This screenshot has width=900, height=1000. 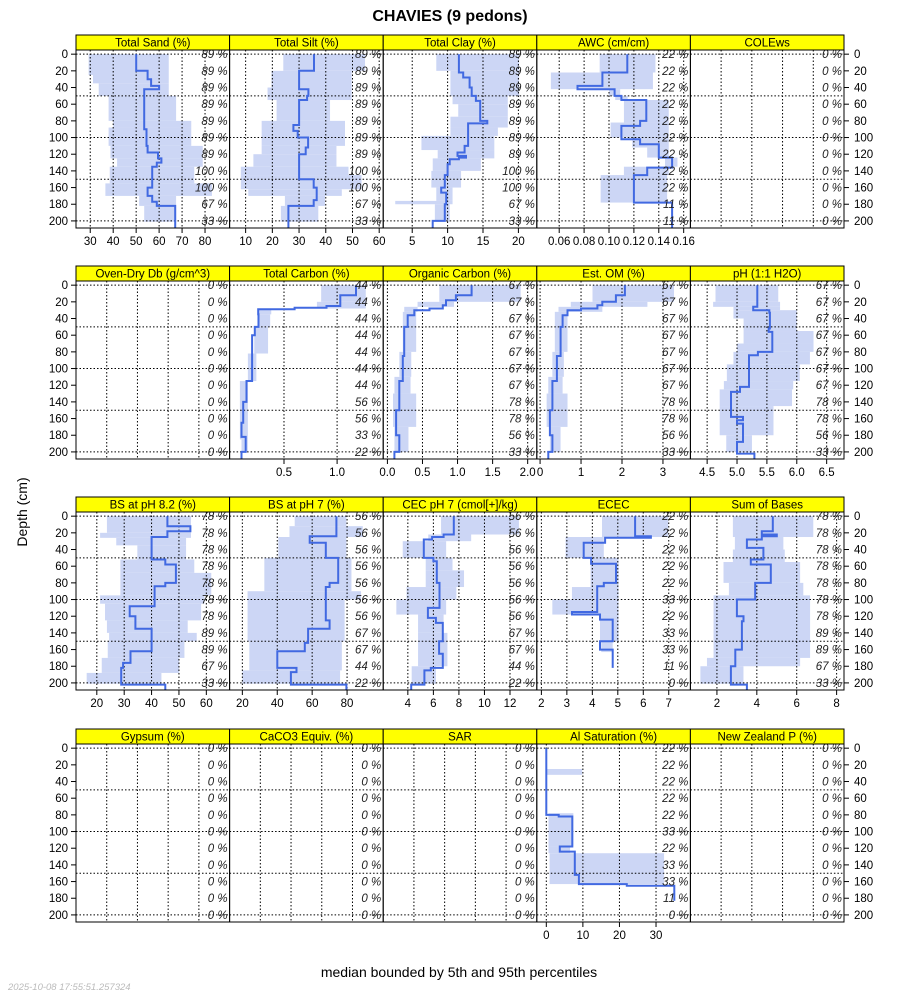 What do you see at coordinates (206, 704) in the screenshot?
I see `x-tick-label: 60` at bounding box center [206, 704].